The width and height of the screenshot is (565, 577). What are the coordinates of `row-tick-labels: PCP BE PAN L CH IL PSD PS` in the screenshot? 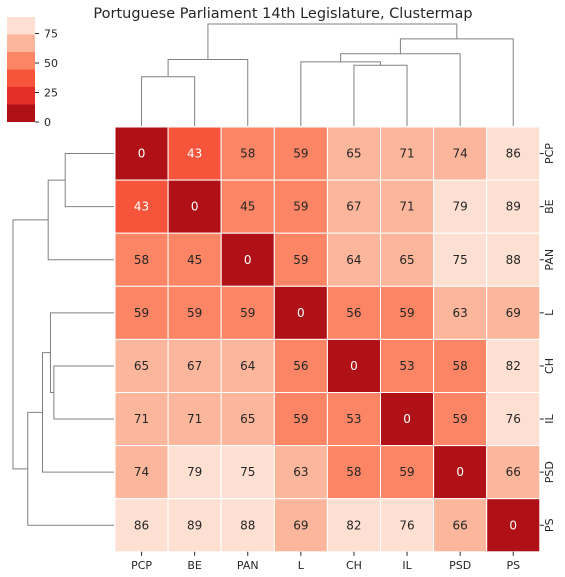 It's located at (547, 337).